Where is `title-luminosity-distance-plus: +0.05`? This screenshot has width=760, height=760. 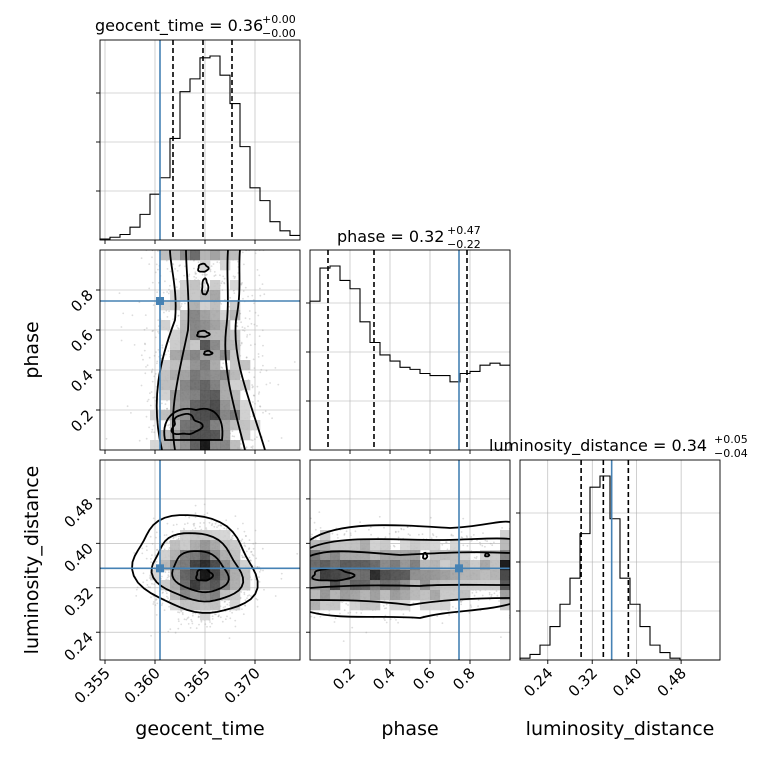 title-luminosity-distance-plus: +0.05 is located at coordinates (731, 439).